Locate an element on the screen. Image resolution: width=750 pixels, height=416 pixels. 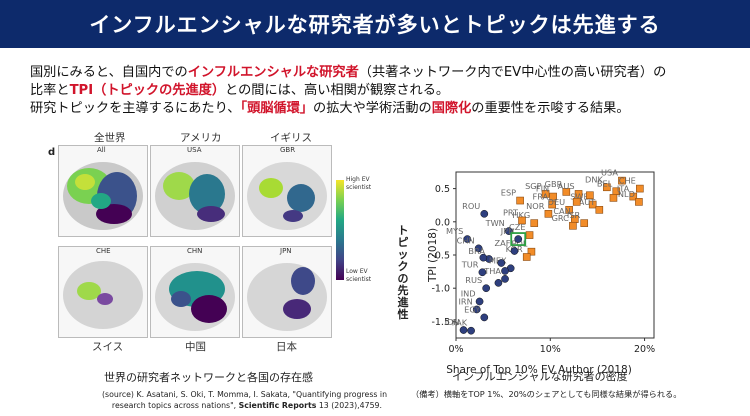
chart-xcaption: インフルエンシャルな研究者の密度 is located at coordinates (540, 376).